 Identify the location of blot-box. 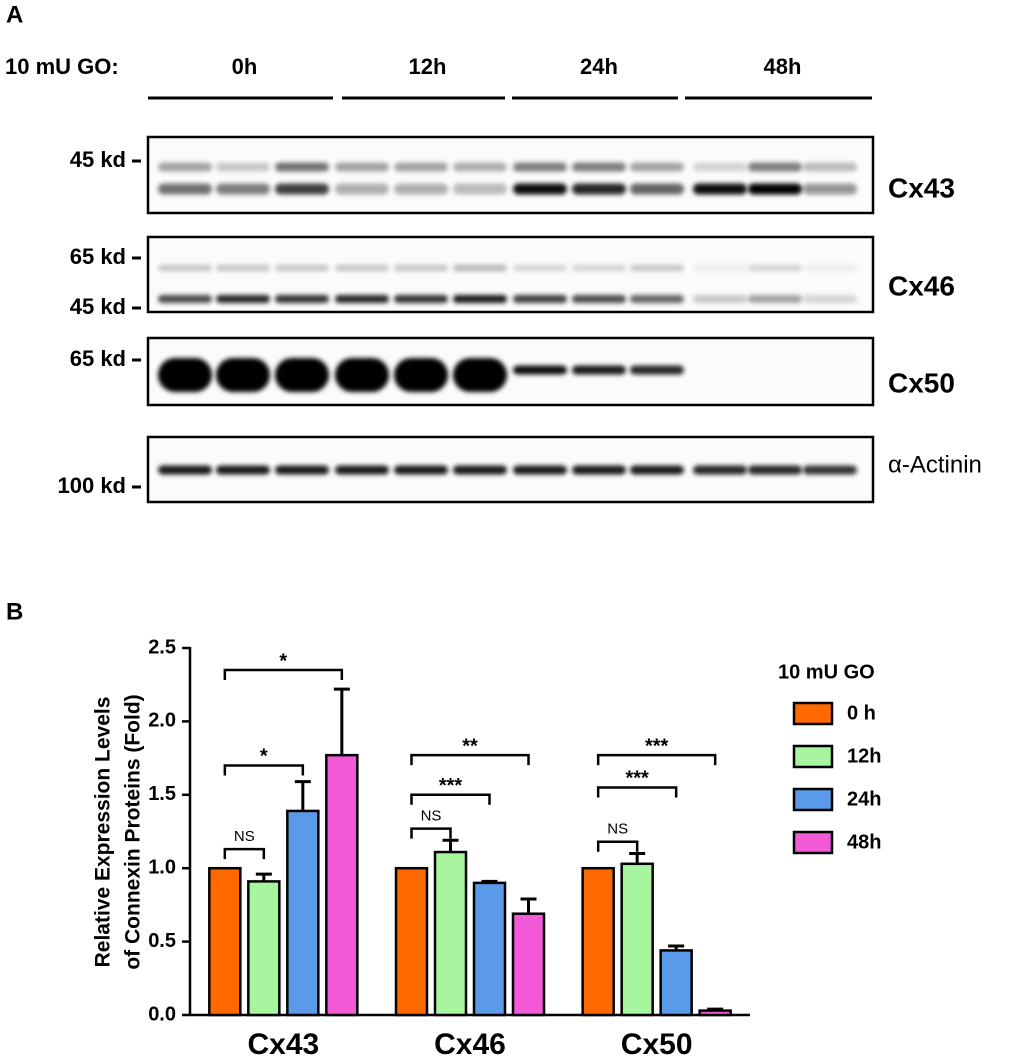
(510, 175).